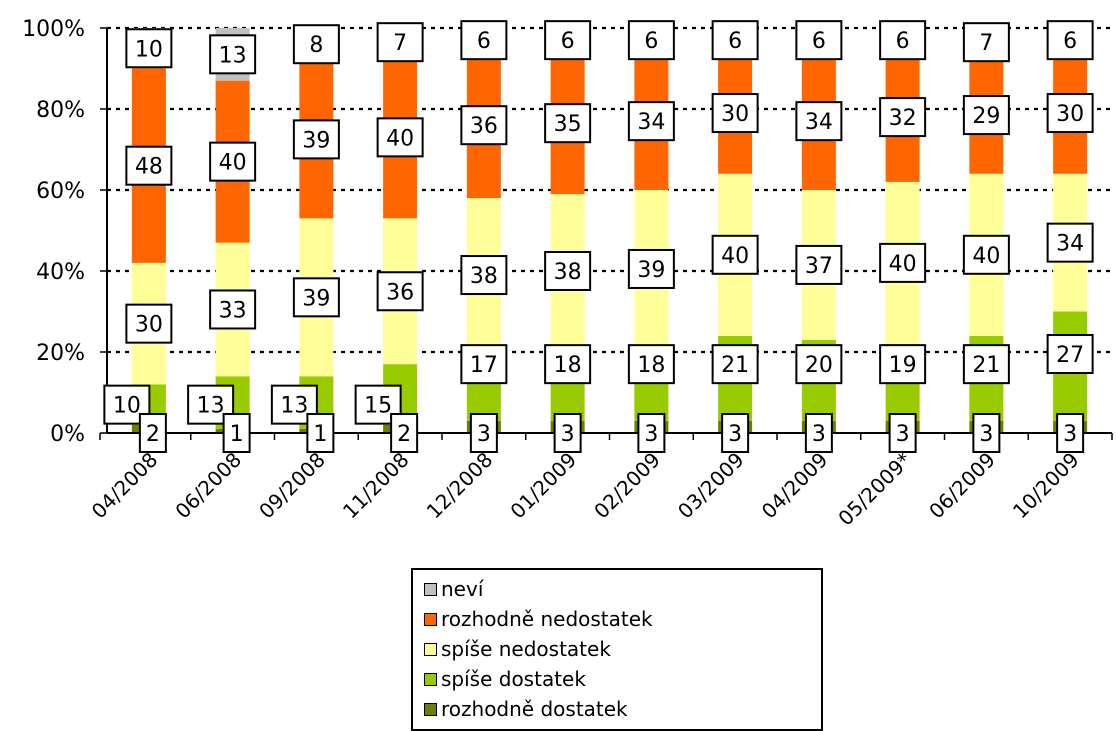  What do you see at coordinates (1046, 486) in the screenshot?
I see `x-tick-label: 10/2009` at bounding box center [1046, 486].